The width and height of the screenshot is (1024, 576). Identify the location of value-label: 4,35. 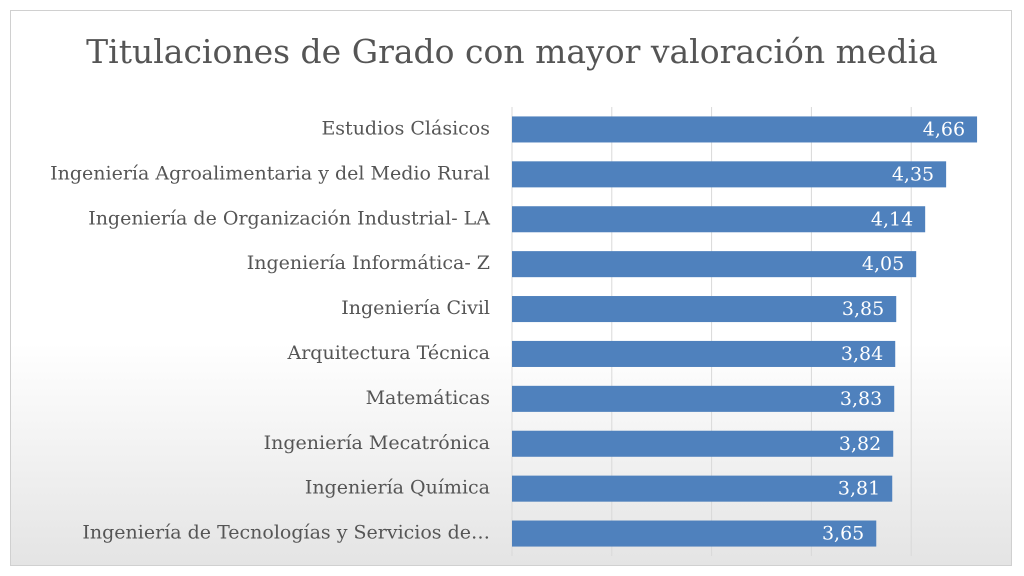
(913, 174).